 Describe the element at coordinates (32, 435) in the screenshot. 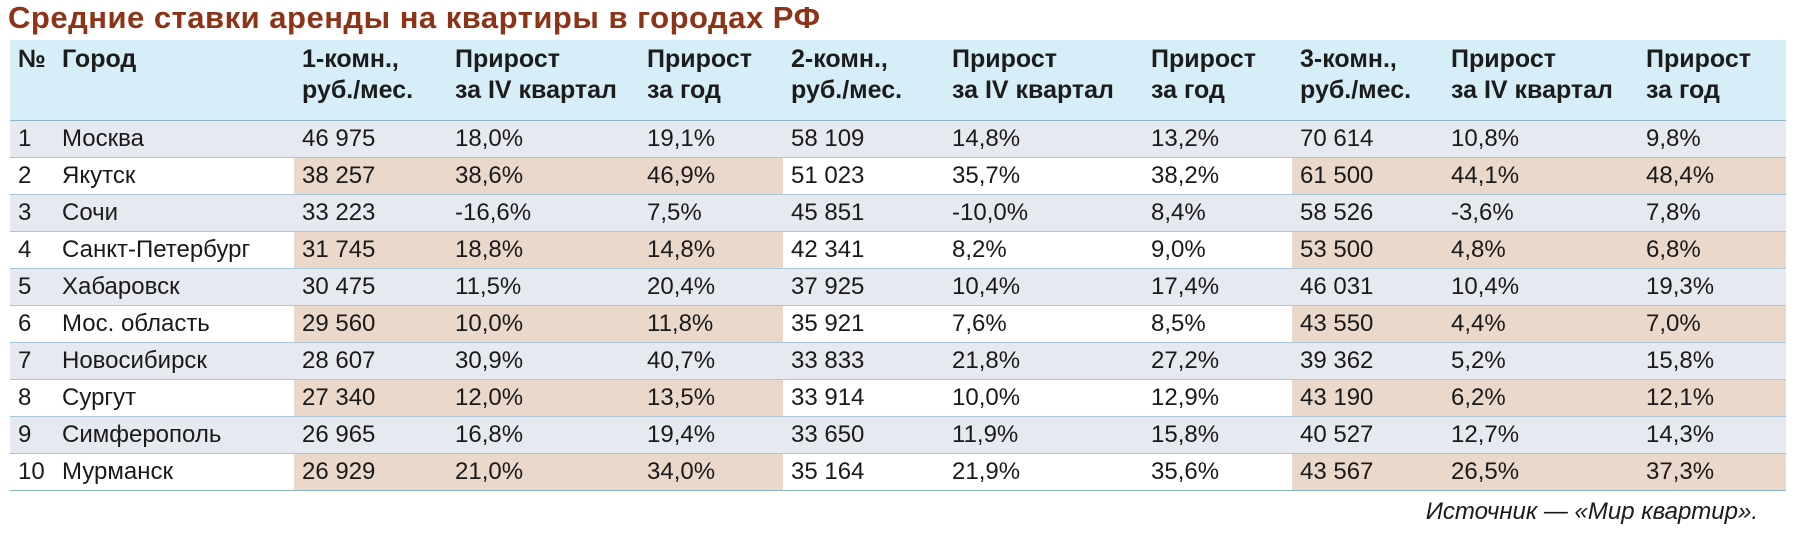

I see `cell-number: 9` at that location.